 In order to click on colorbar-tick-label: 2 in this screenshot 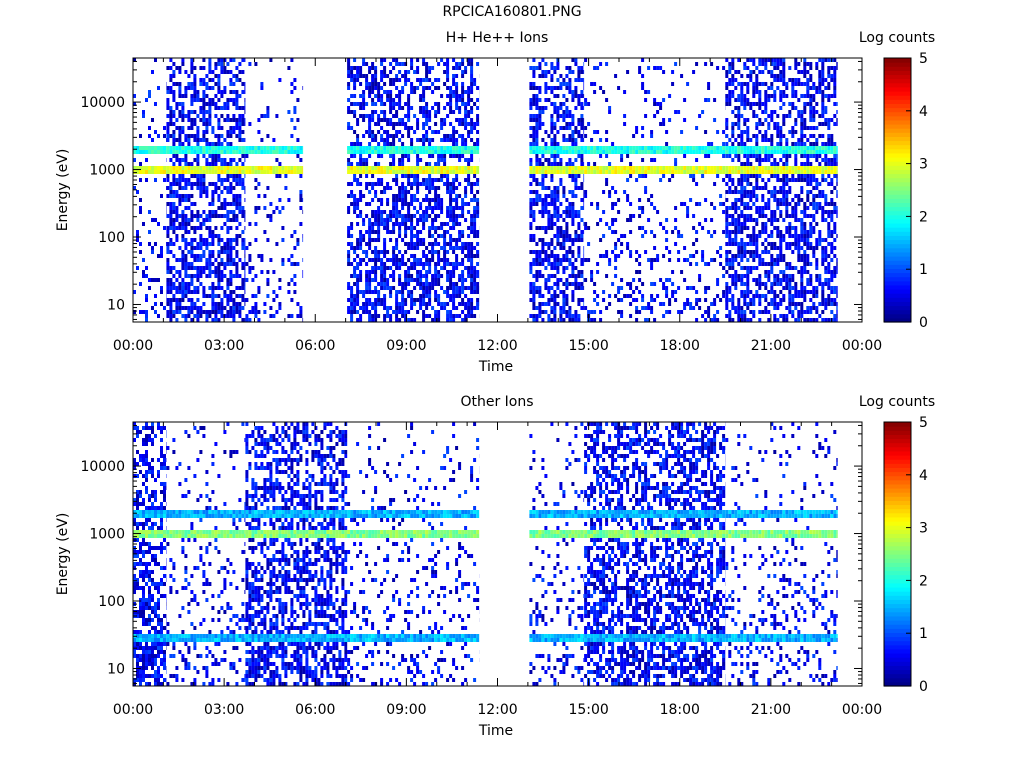, I will do `click(923, 217)`.